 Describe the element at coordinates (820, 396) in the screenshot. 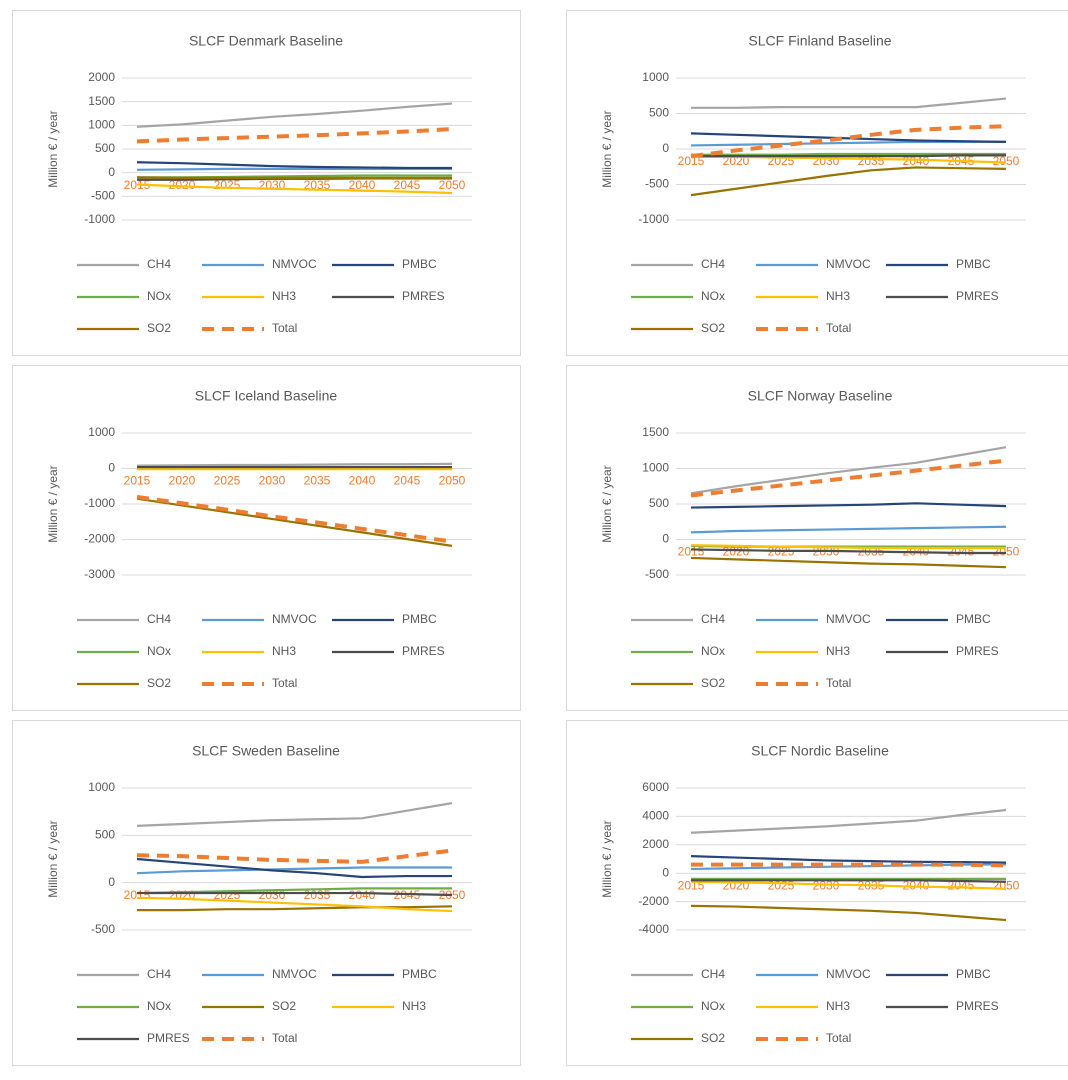

I see `chart-title: SLCF Norway Baseline` at that location.